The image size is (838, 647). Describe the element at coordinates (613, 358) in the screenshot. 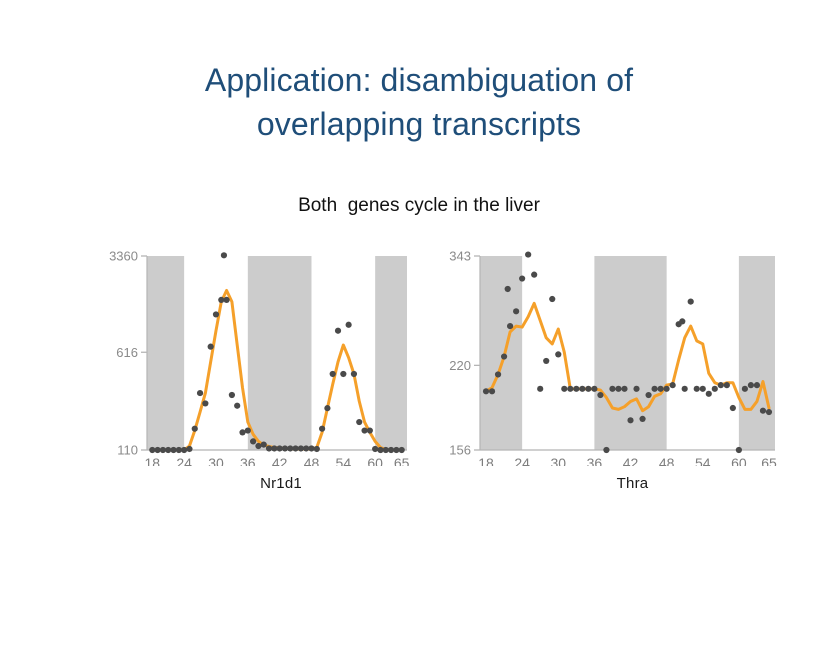

I see `chart-thra-plot: 156 220 343 18 24 30 36 42 48 54 60 65` at that location.